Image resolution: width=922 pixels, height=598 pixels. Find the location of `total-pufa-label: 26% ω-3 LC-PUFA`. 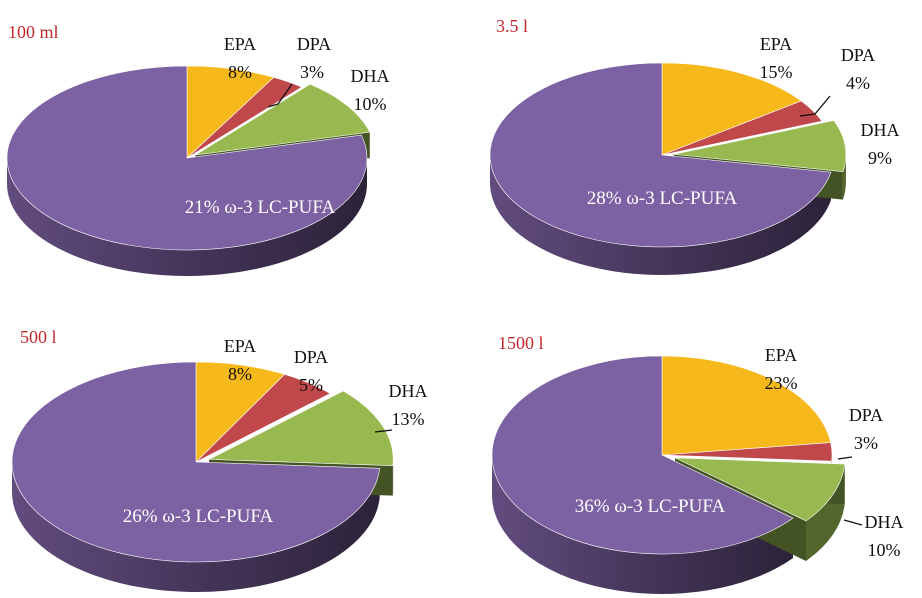

total-pufa-label: 26% ω-3 LC-PUFA is located at coordinates (198, 516).